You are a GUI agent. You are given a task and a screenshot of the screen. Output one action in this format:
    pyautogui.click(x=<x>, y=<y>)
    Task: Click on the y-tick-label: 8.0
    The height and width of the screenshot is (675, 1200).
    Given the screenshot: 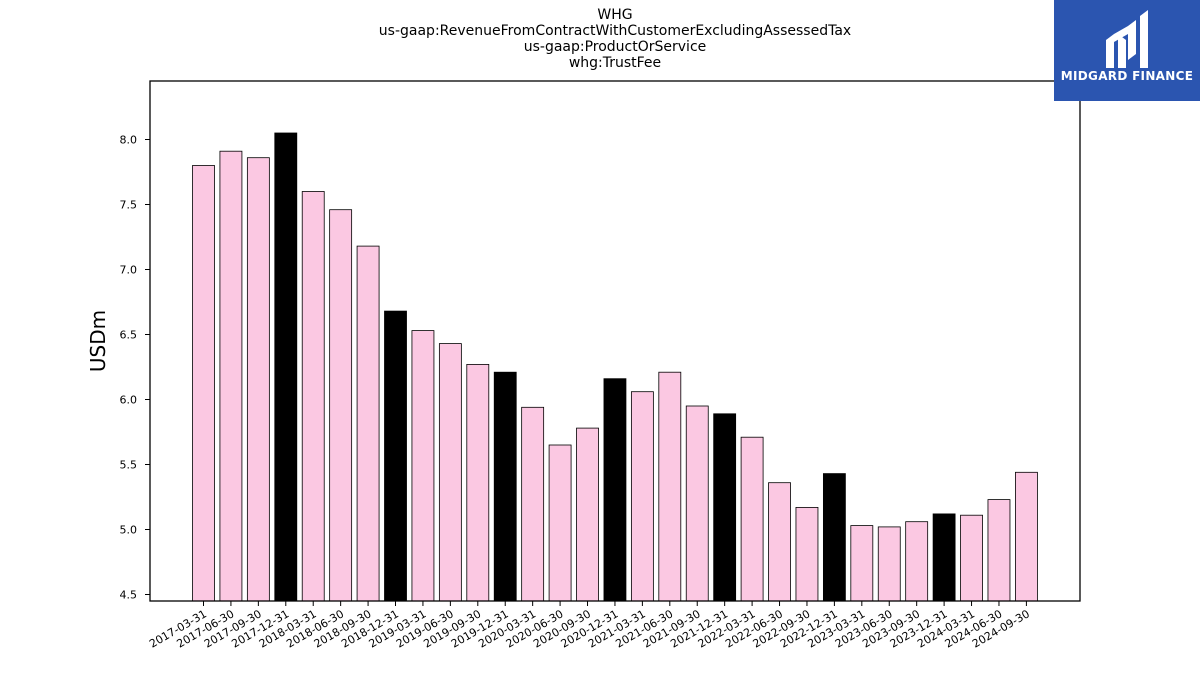 What is the action you would take?
    pyautogui.click(x=129, y=140)
    